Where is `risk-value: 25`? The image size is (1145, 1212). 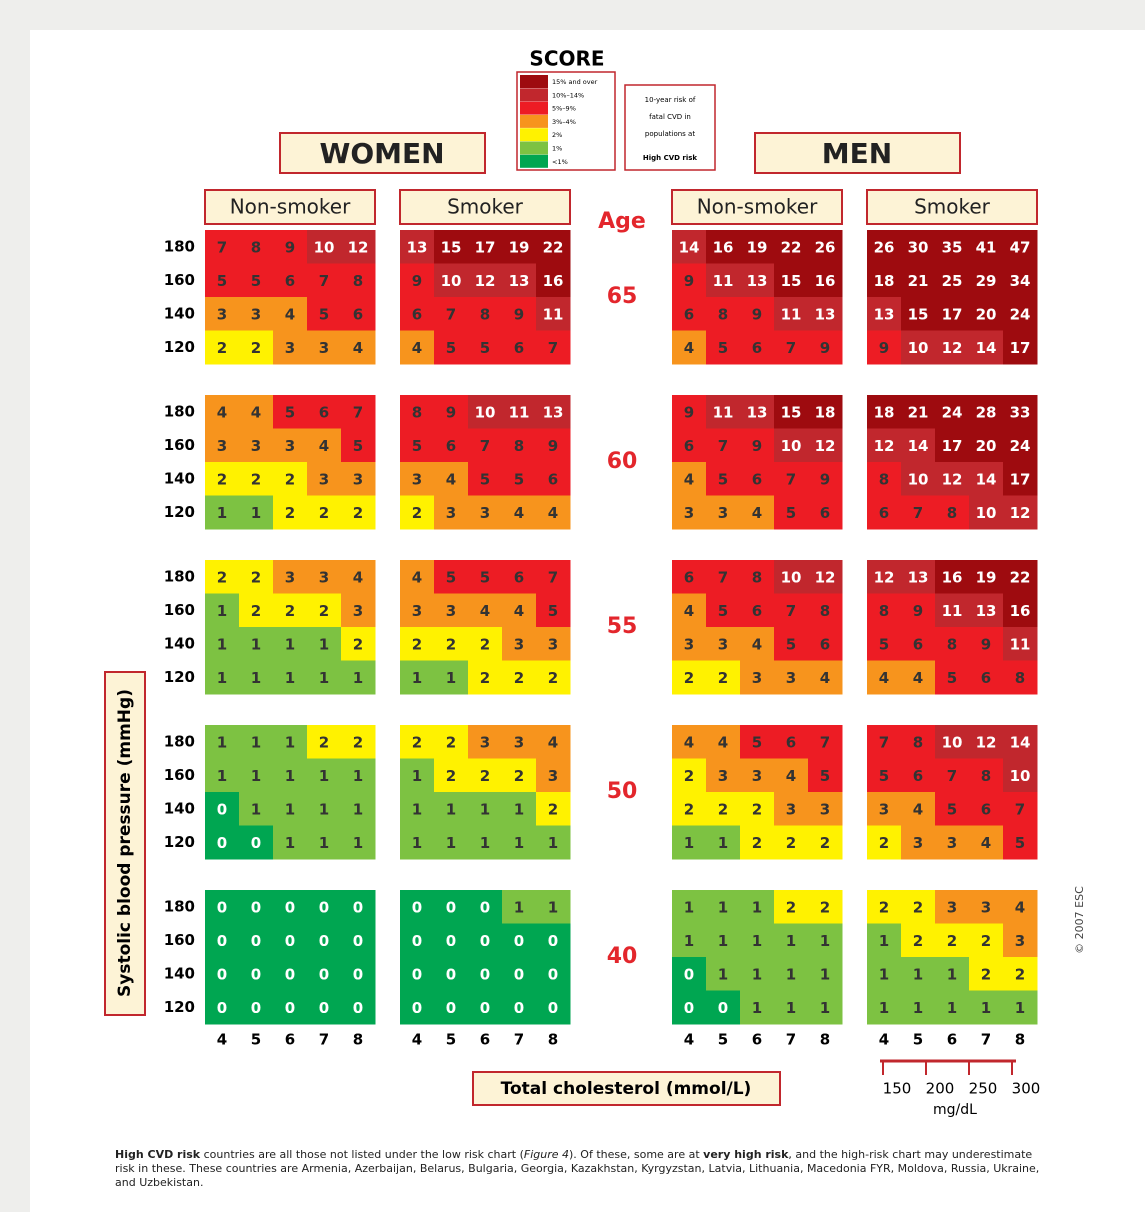 risk-value: 25 is located at coordinates (952, 281).